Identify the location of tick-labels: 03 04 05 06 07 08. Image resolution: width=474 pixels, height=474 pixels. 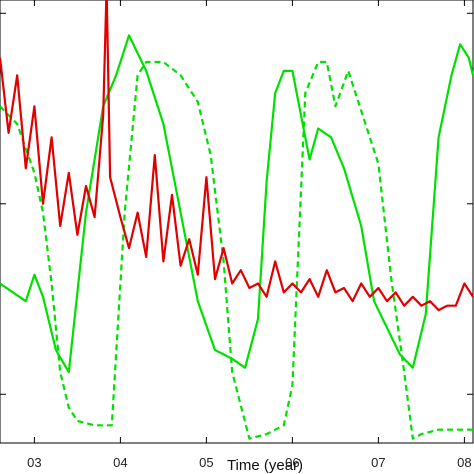
(249, 462).